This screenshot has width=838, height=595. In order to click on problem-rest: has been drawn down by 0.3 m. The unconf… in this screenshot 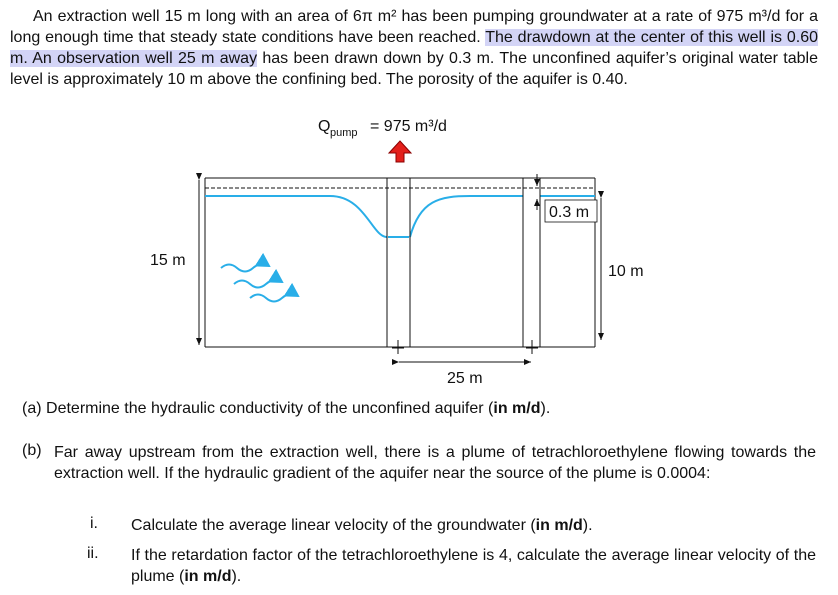, I will do `click(414, 69)`.